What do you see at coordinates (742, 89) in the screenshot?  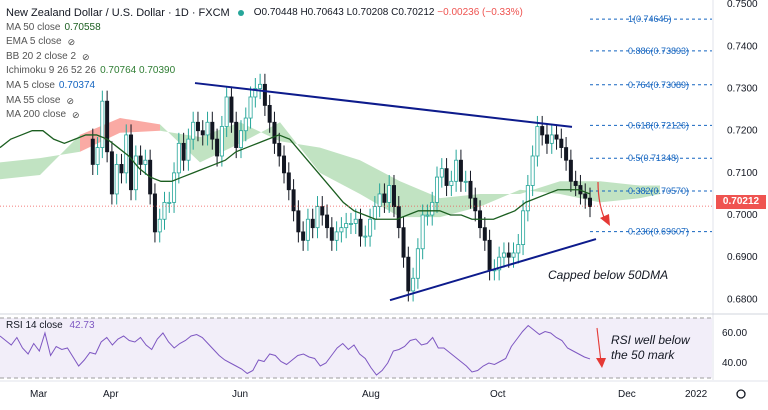 I see `y-tick-label: 0.7300` at bounding box center [742, 89].